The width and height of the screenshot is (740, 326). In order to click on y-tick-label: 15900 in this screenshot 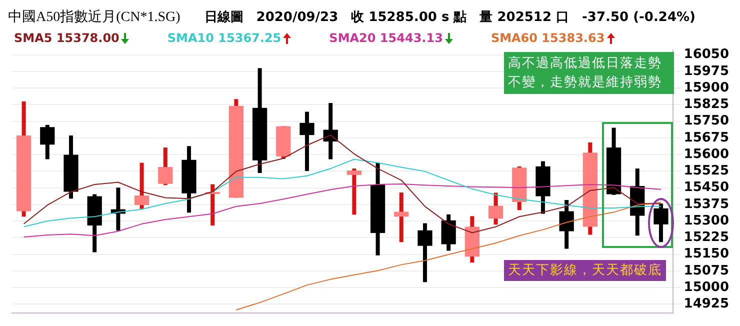, I will do `click(707, 88)`.